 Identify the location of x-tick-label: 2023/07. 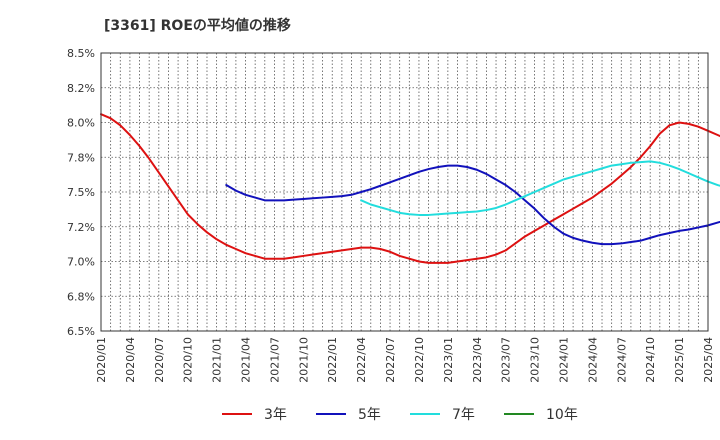
(506, 360).